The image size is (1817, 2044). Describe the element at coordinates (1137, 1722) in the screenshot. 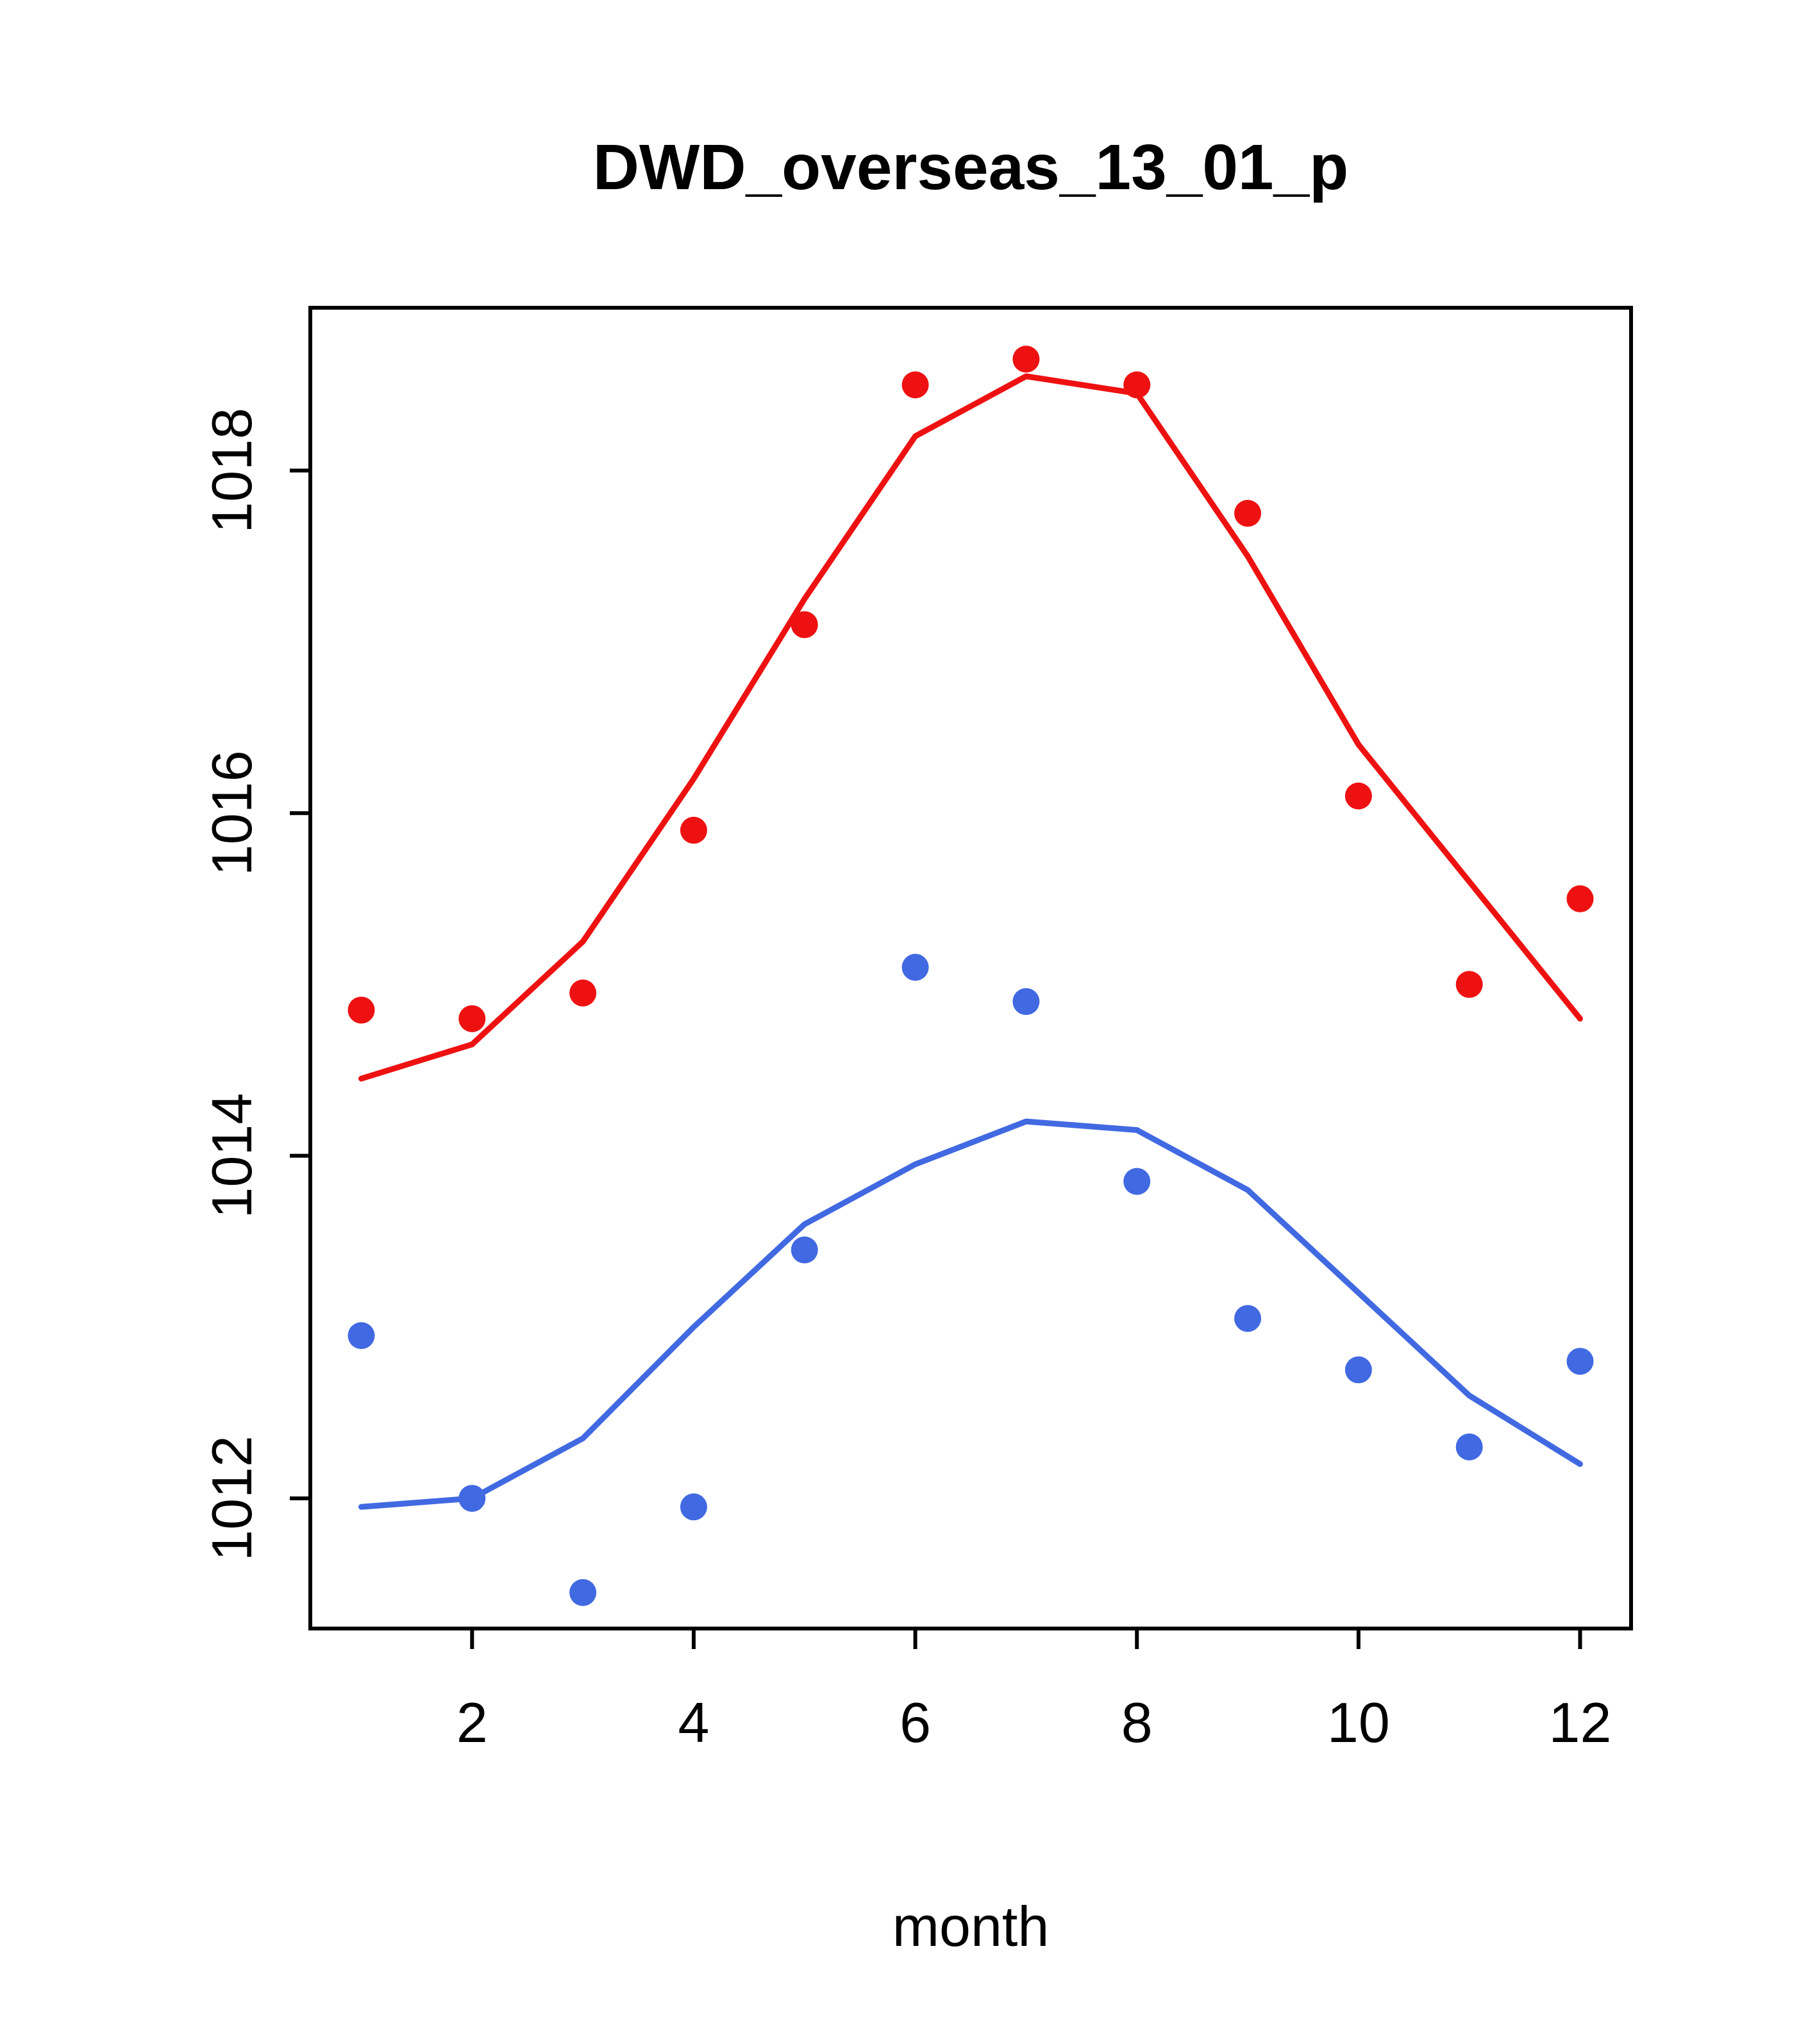

I see `x-tick-label: 8` at that location.